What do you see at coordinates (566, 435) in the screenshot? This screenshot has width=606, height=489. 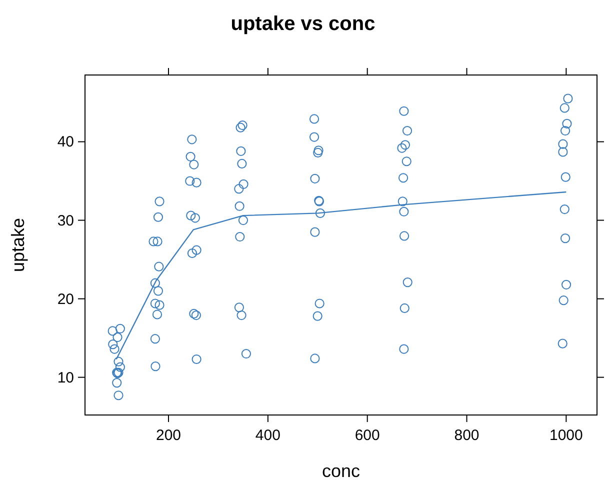 I see `x-tick-label: 1000` at bounding box center [566, 435].